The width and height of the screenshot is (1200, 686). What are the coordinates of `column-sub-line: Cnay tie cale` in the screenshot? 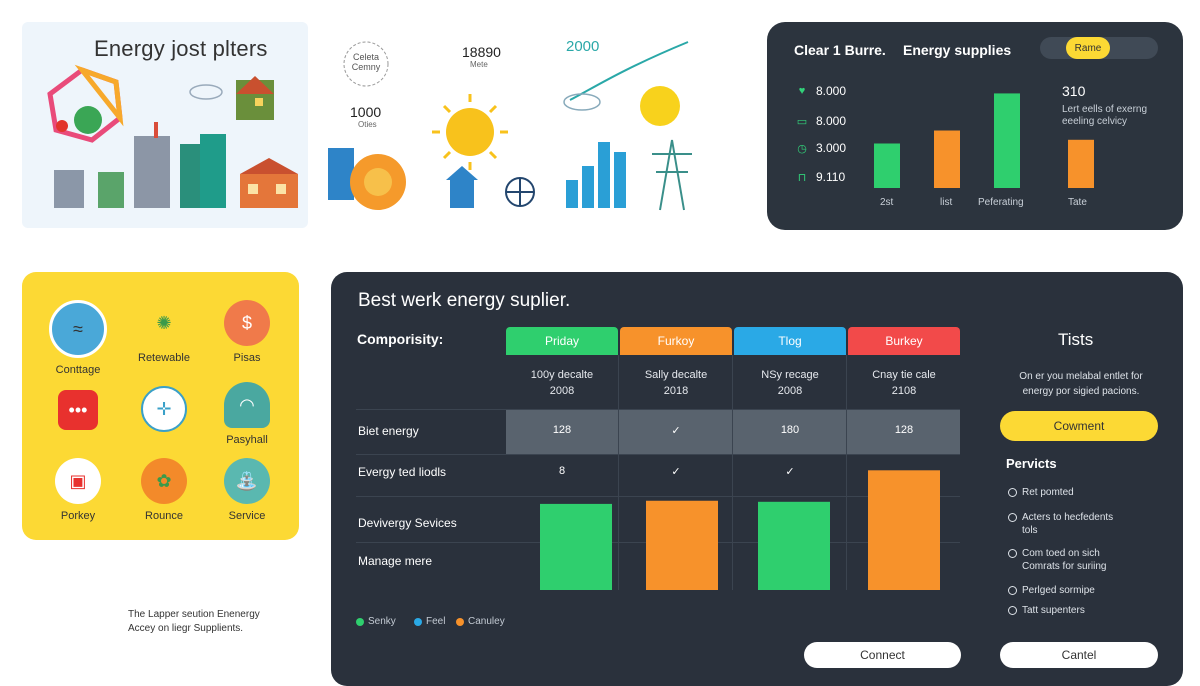 It's located at (904, 375).